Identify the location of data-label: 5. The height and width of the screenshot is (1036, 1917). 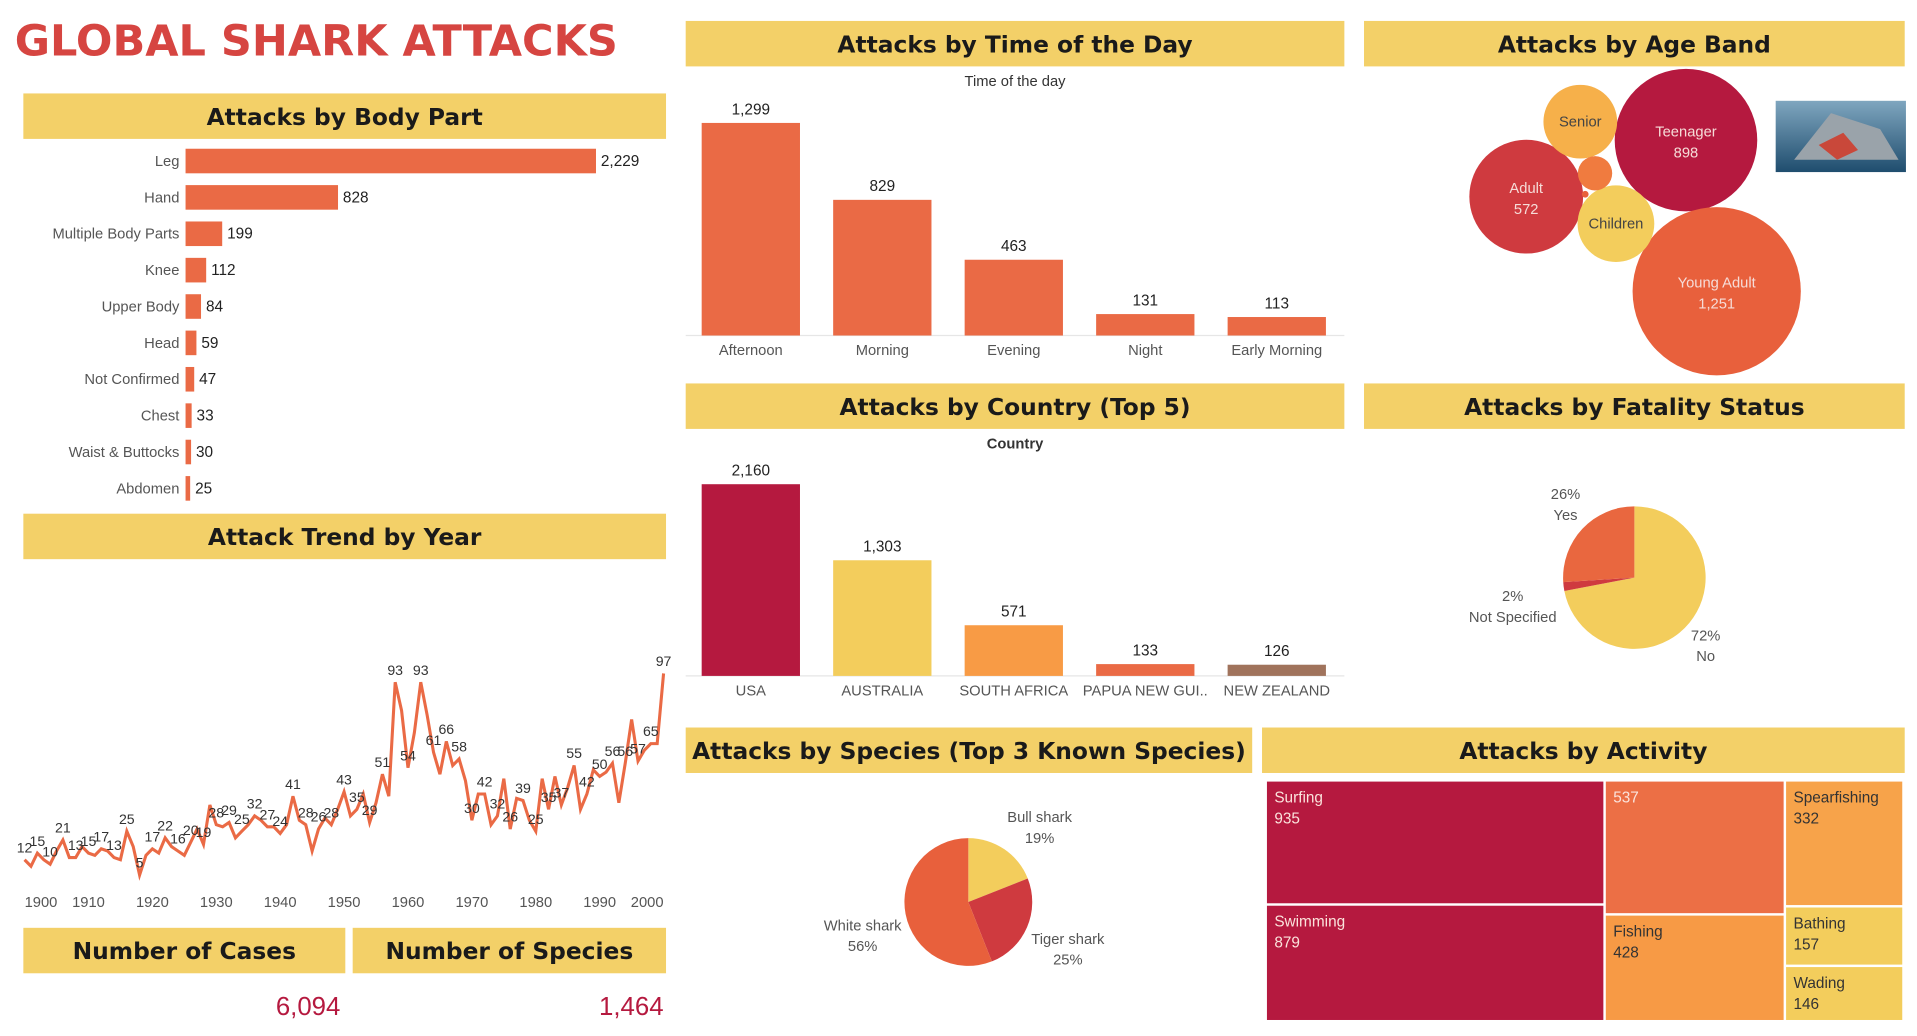
(140, 863).